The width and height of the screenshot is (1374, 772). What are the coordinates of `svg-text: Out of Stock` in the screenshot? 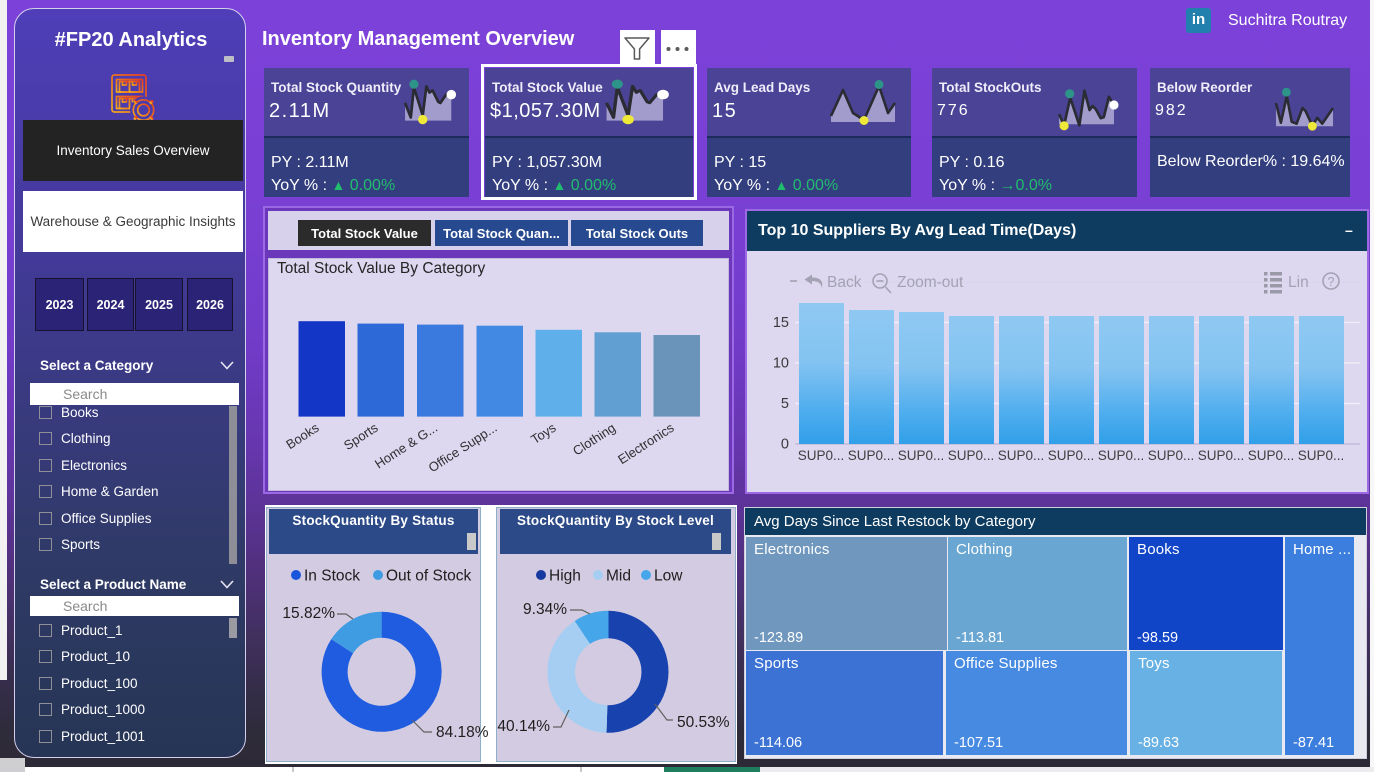 It's located at (429, 576).